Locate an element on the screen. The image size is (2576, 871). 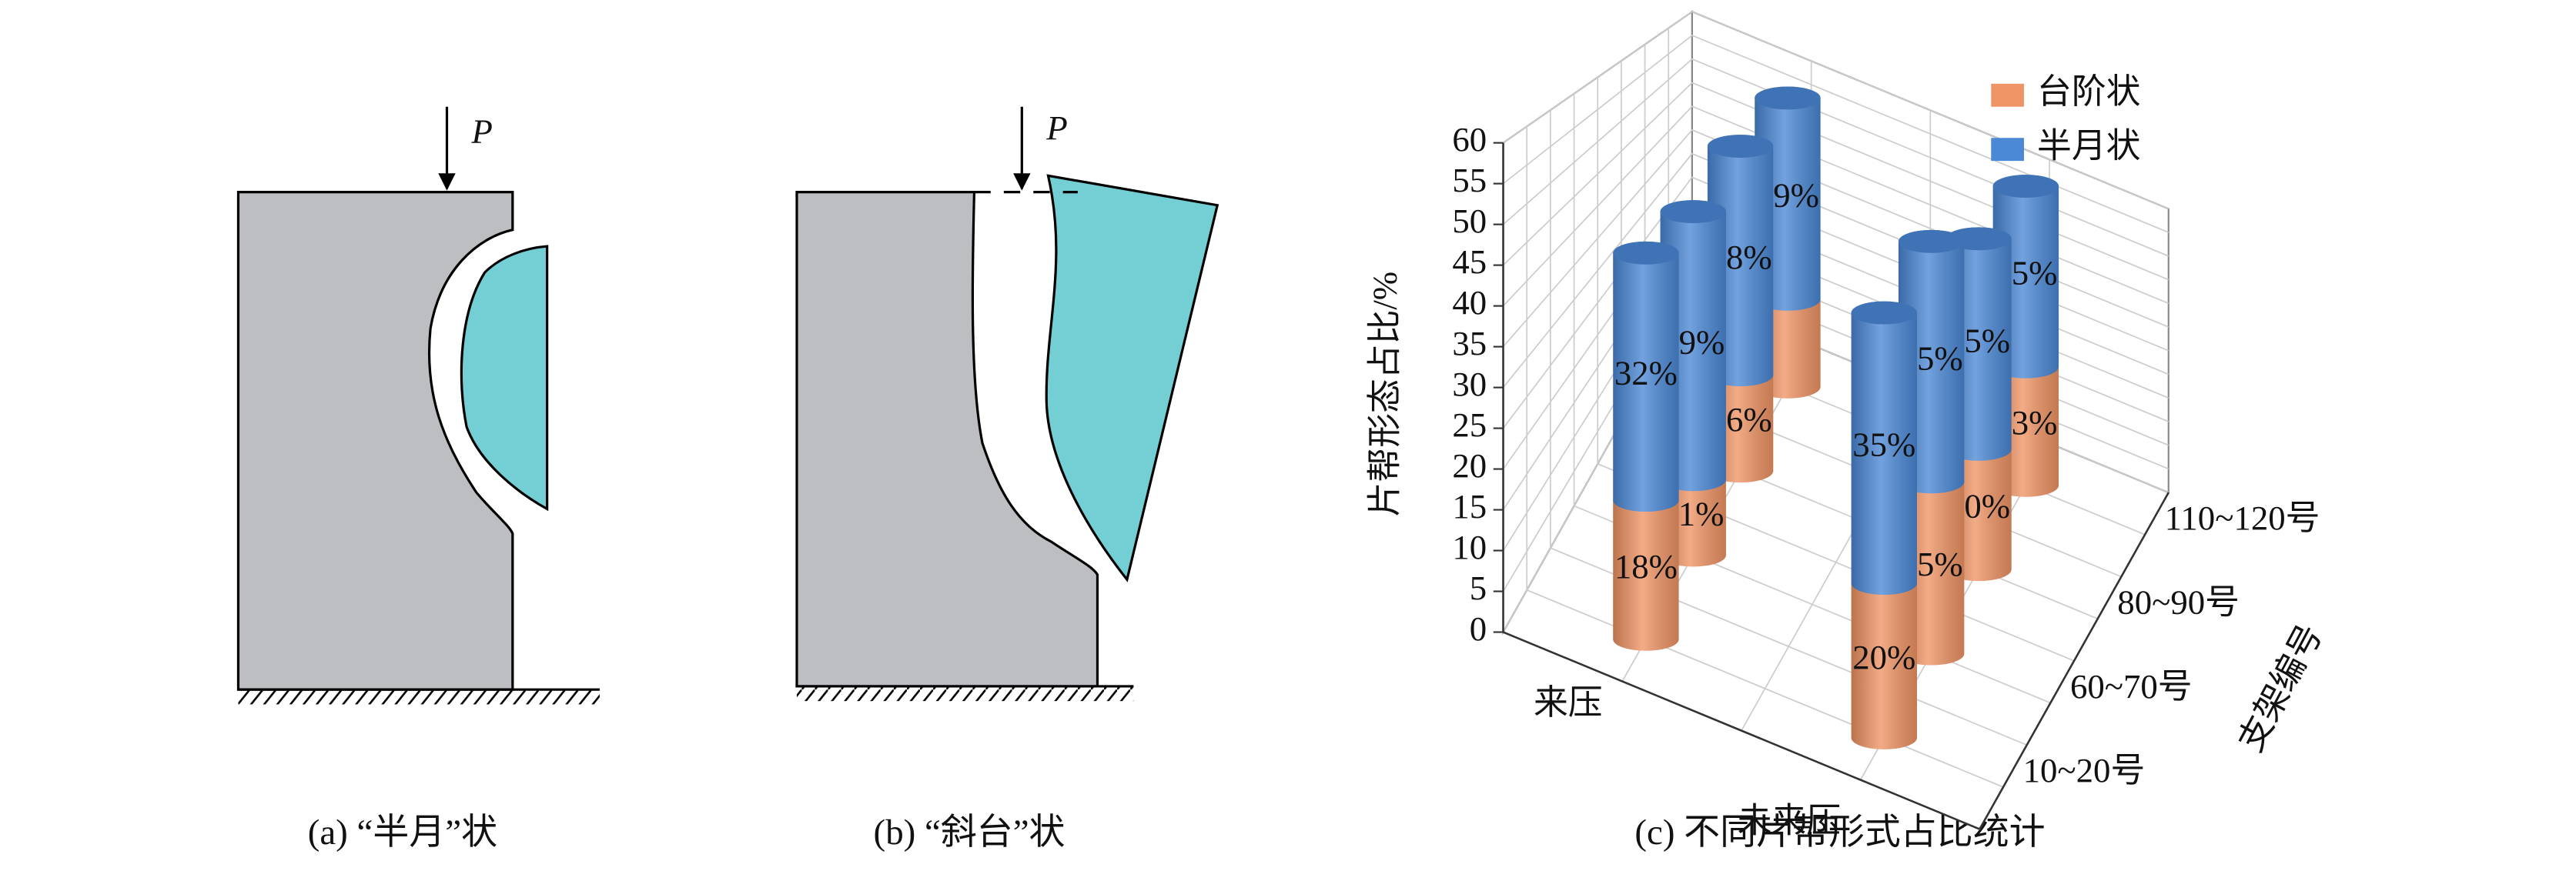
y-tick-label: 55 is located at coordinates (1470, 180).